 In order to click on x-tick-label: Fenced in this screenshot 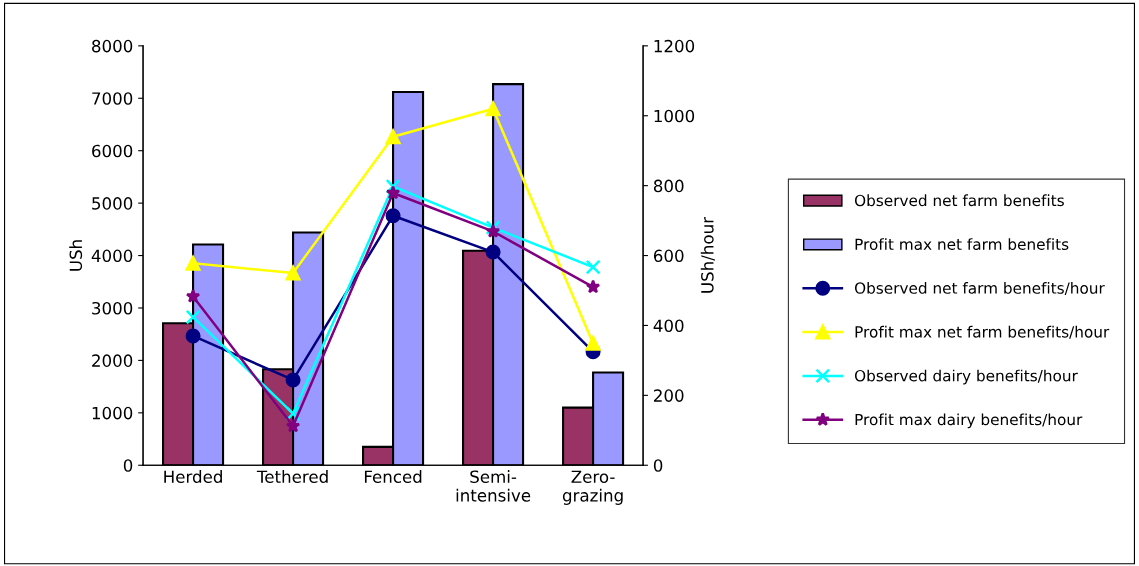, I will do `click(393, 477)`.